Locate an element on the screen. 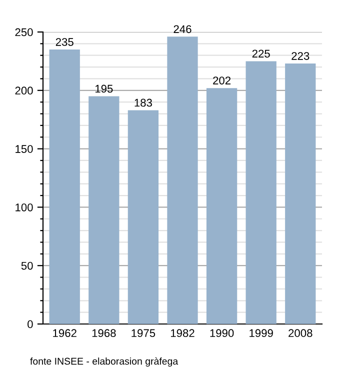 Image resolution: width=350 pixels, height=373 pixels. y-tick-label: 250 is located at coordinates (24, 32).